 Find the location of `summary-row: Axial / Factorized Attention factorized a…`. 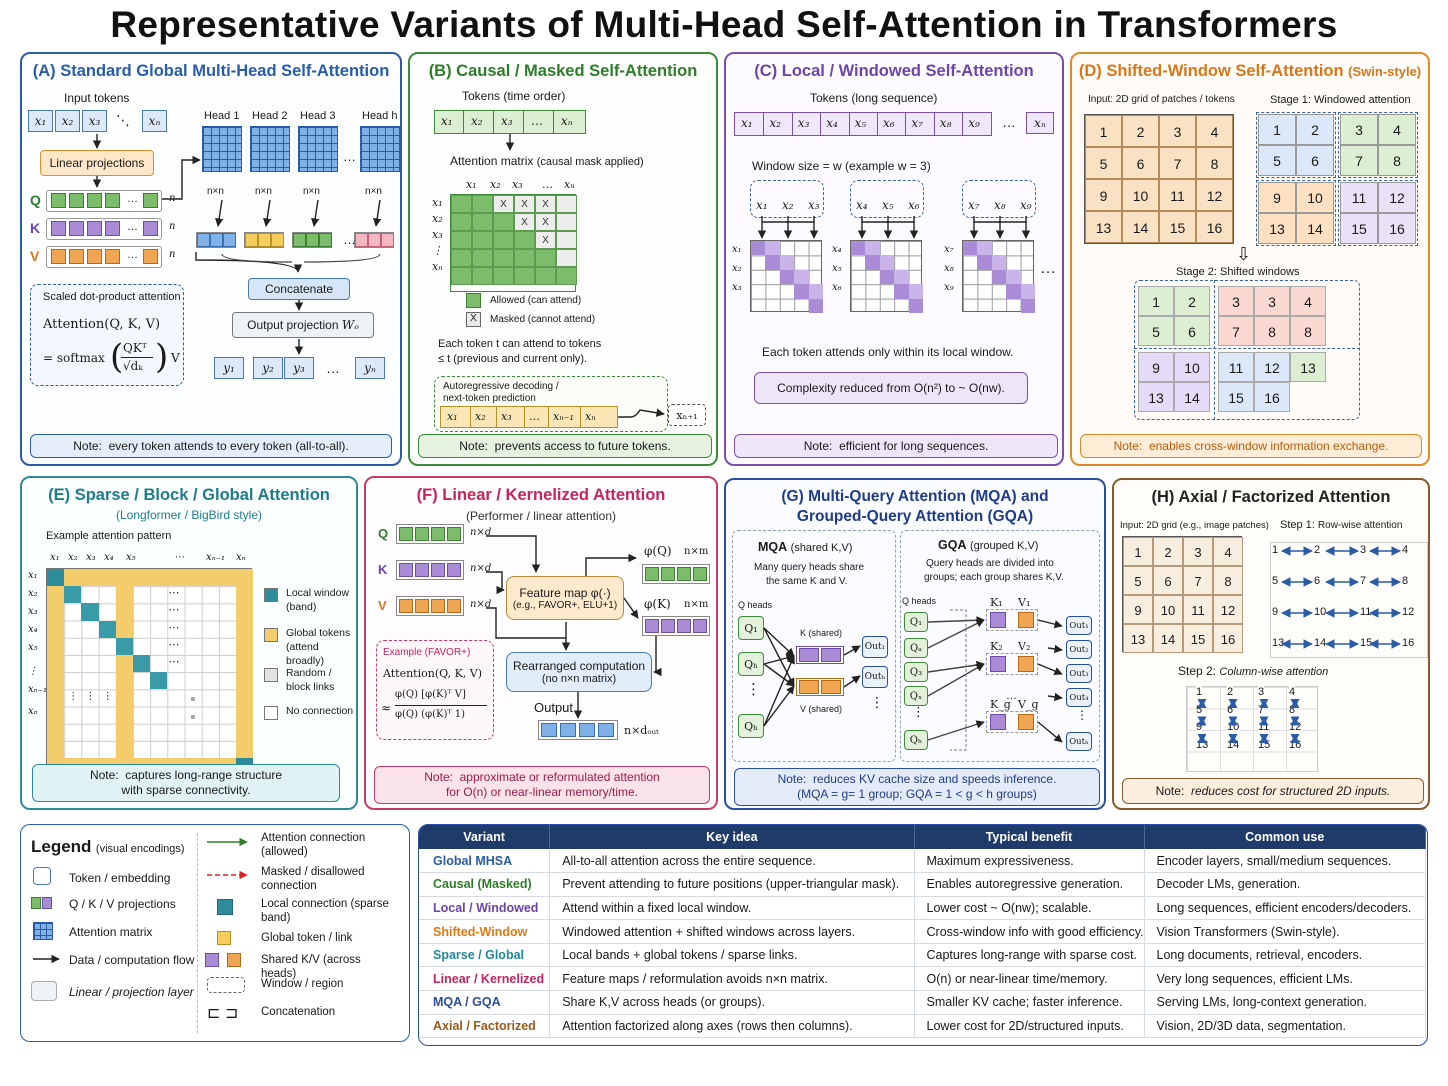

summary-row: Axial / Factorized Attention factorized a… is located at coordinates (922, 1026).